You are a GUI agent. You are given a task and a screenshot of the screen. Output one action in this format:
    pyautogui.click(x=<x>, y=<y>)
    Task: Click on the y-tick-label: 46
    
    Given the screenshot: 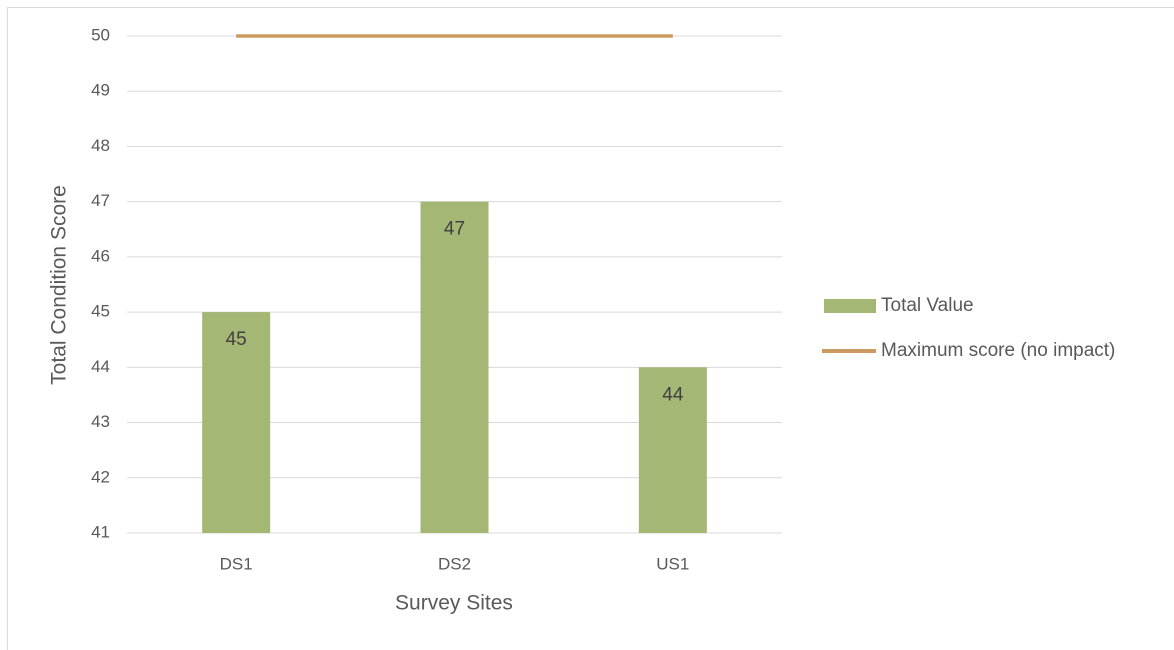 What is the action you would take?
    pyautogui.click(x=100, y=255)
    